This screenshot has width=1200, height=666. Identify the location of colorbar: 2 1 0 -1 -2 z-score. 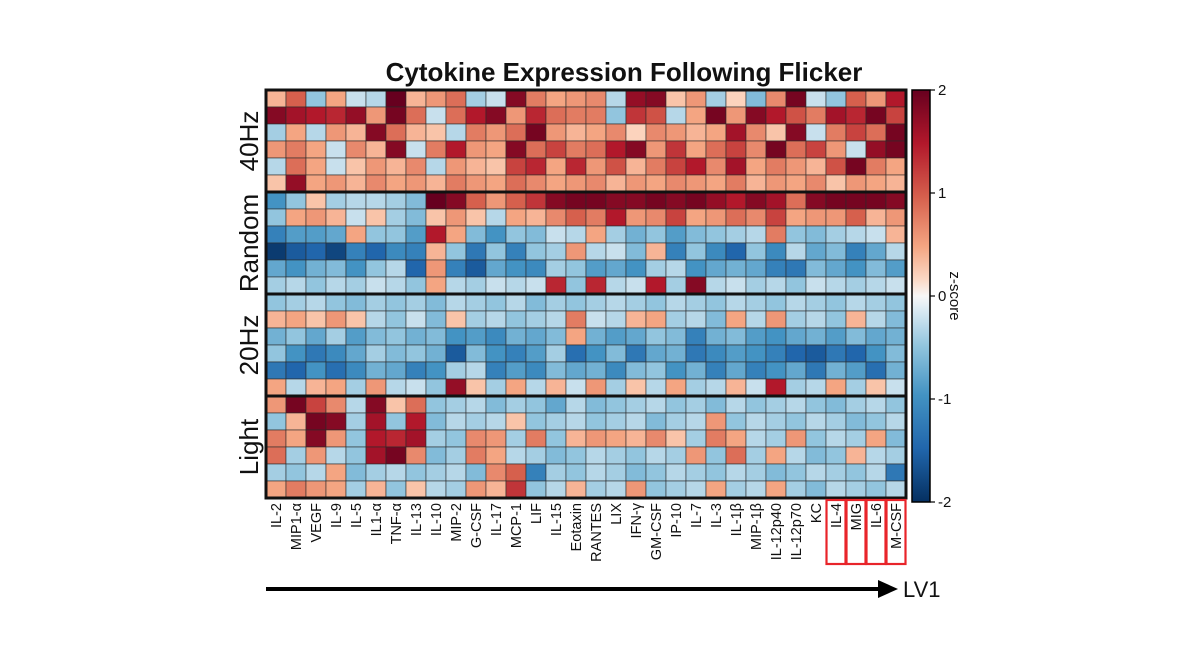
(937, 296).